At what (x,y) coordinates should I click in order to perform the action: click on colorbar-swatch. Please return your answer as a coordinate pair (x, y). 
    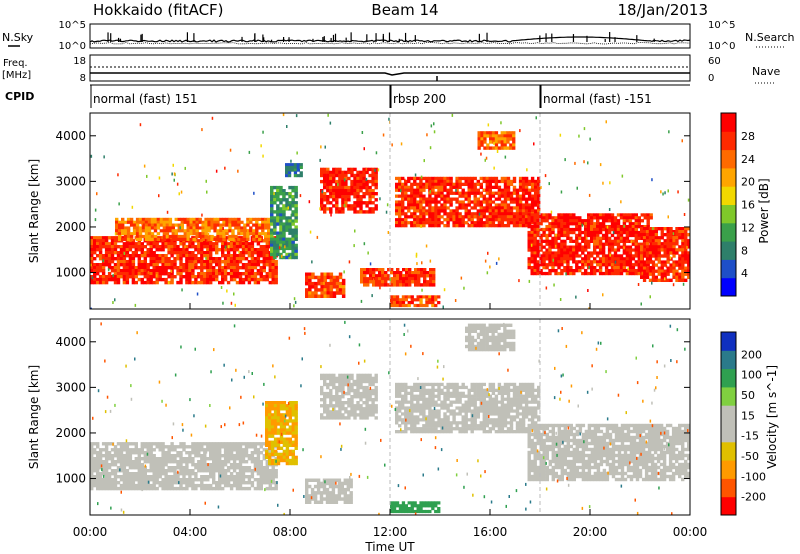
    Looking at the image, I should click on (728, 141).